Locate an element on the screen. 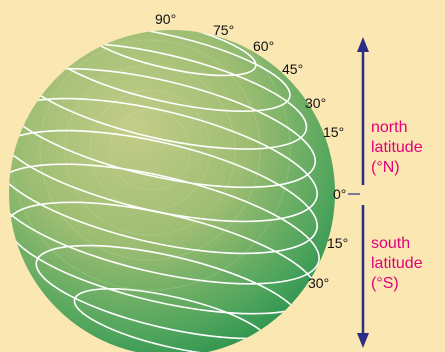 The image size is (445, 352). south-latitude-label: south latitude (°S) is located at coordinates (397, 263).